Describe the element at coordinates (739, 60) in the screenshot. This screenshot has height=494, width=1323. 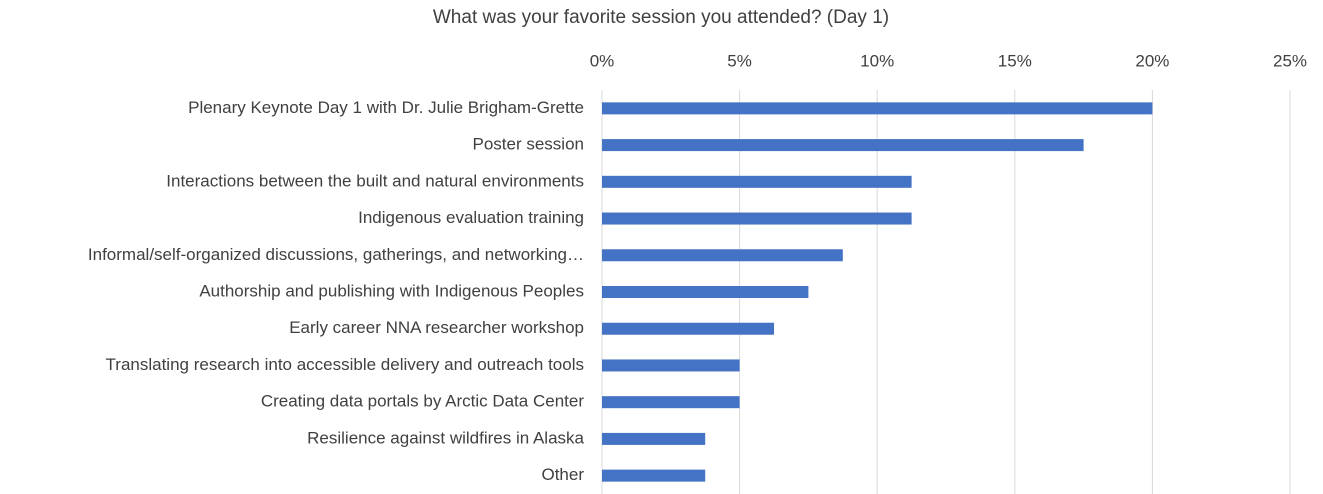
I see `x-tick-label: 5%` at that location.